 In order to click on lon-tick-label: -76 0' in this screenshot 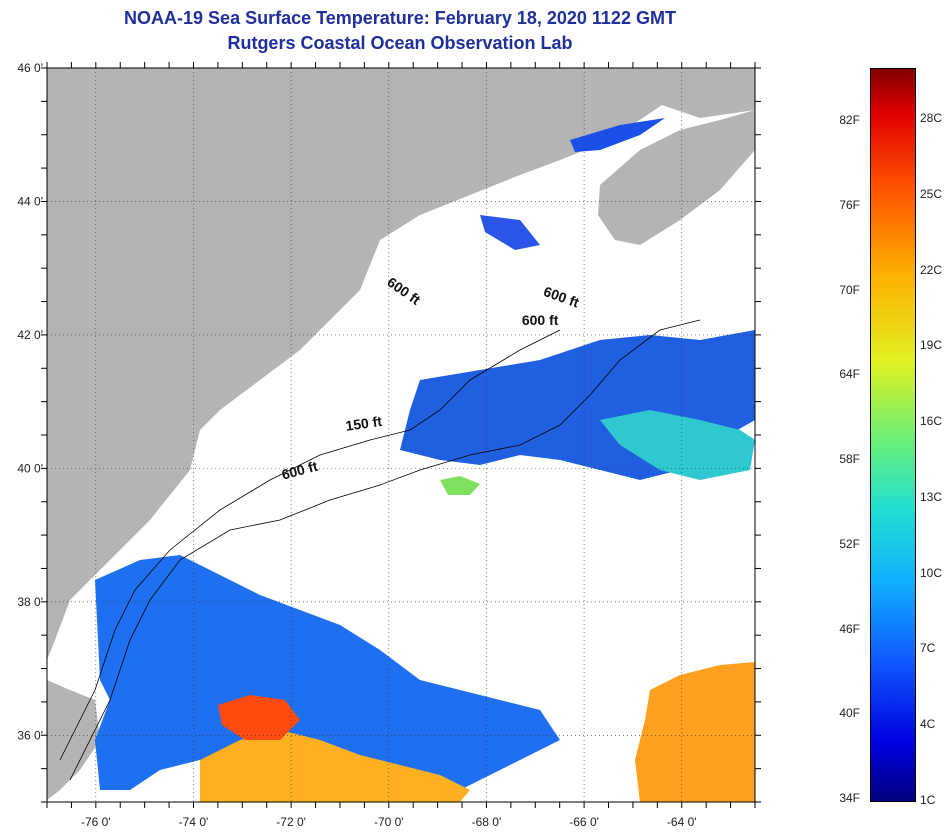, I will do `click(96, 822)`.